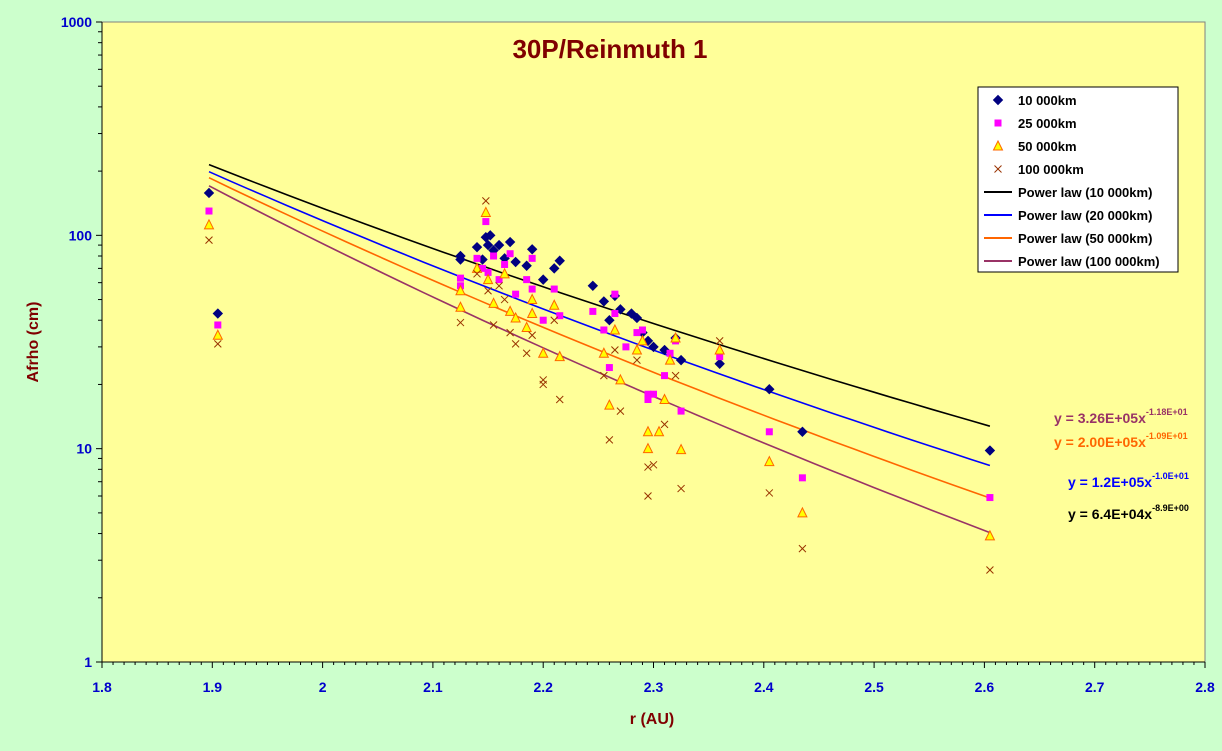 This screenshot has height=751, width=1222. I want to click on fit-equation: y = 2.00E+05x-1.09E+01, so click(1121, 440).